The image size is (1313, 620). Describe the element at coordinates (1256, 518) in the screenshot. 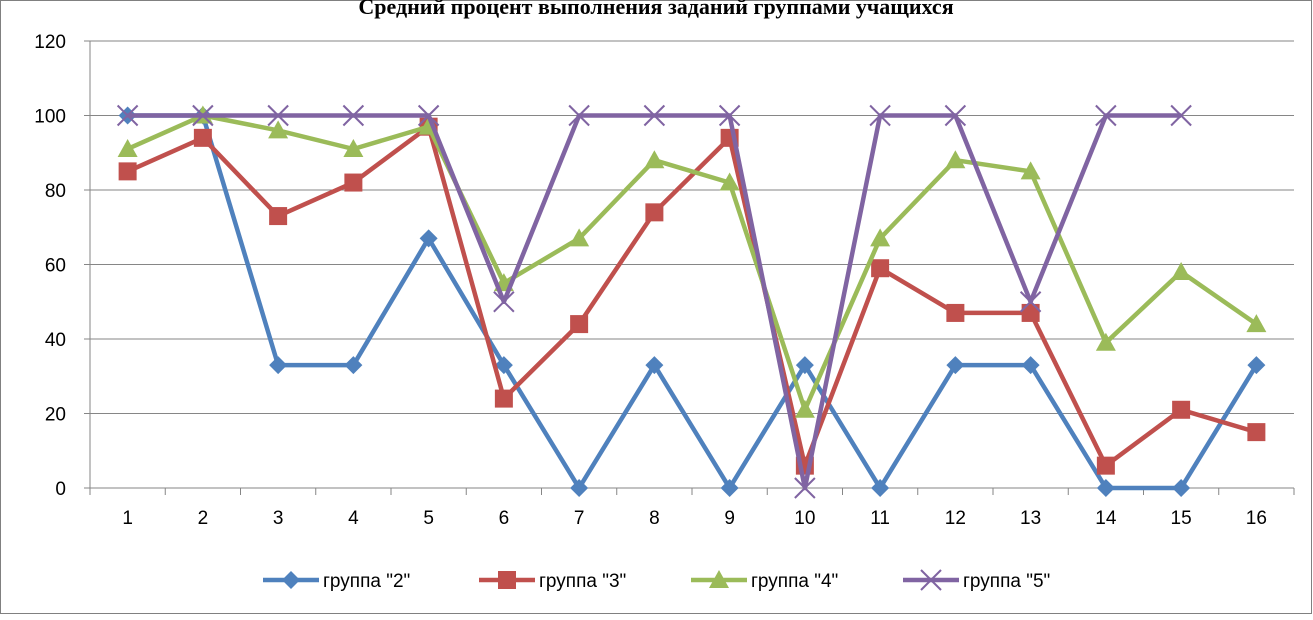

I see `x-tick-label: 16` at that location.